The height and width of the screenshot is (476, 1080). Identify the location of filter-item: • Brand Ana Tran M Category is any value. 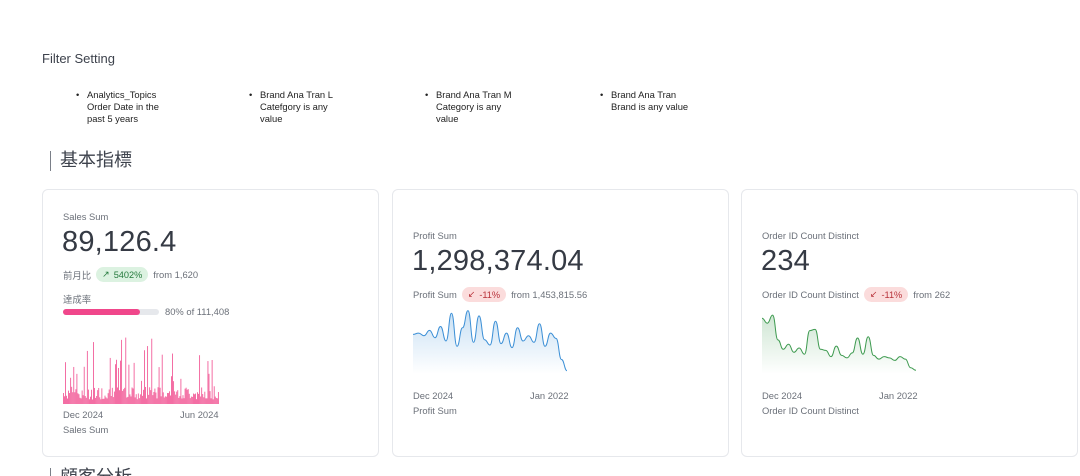
(480, 107).